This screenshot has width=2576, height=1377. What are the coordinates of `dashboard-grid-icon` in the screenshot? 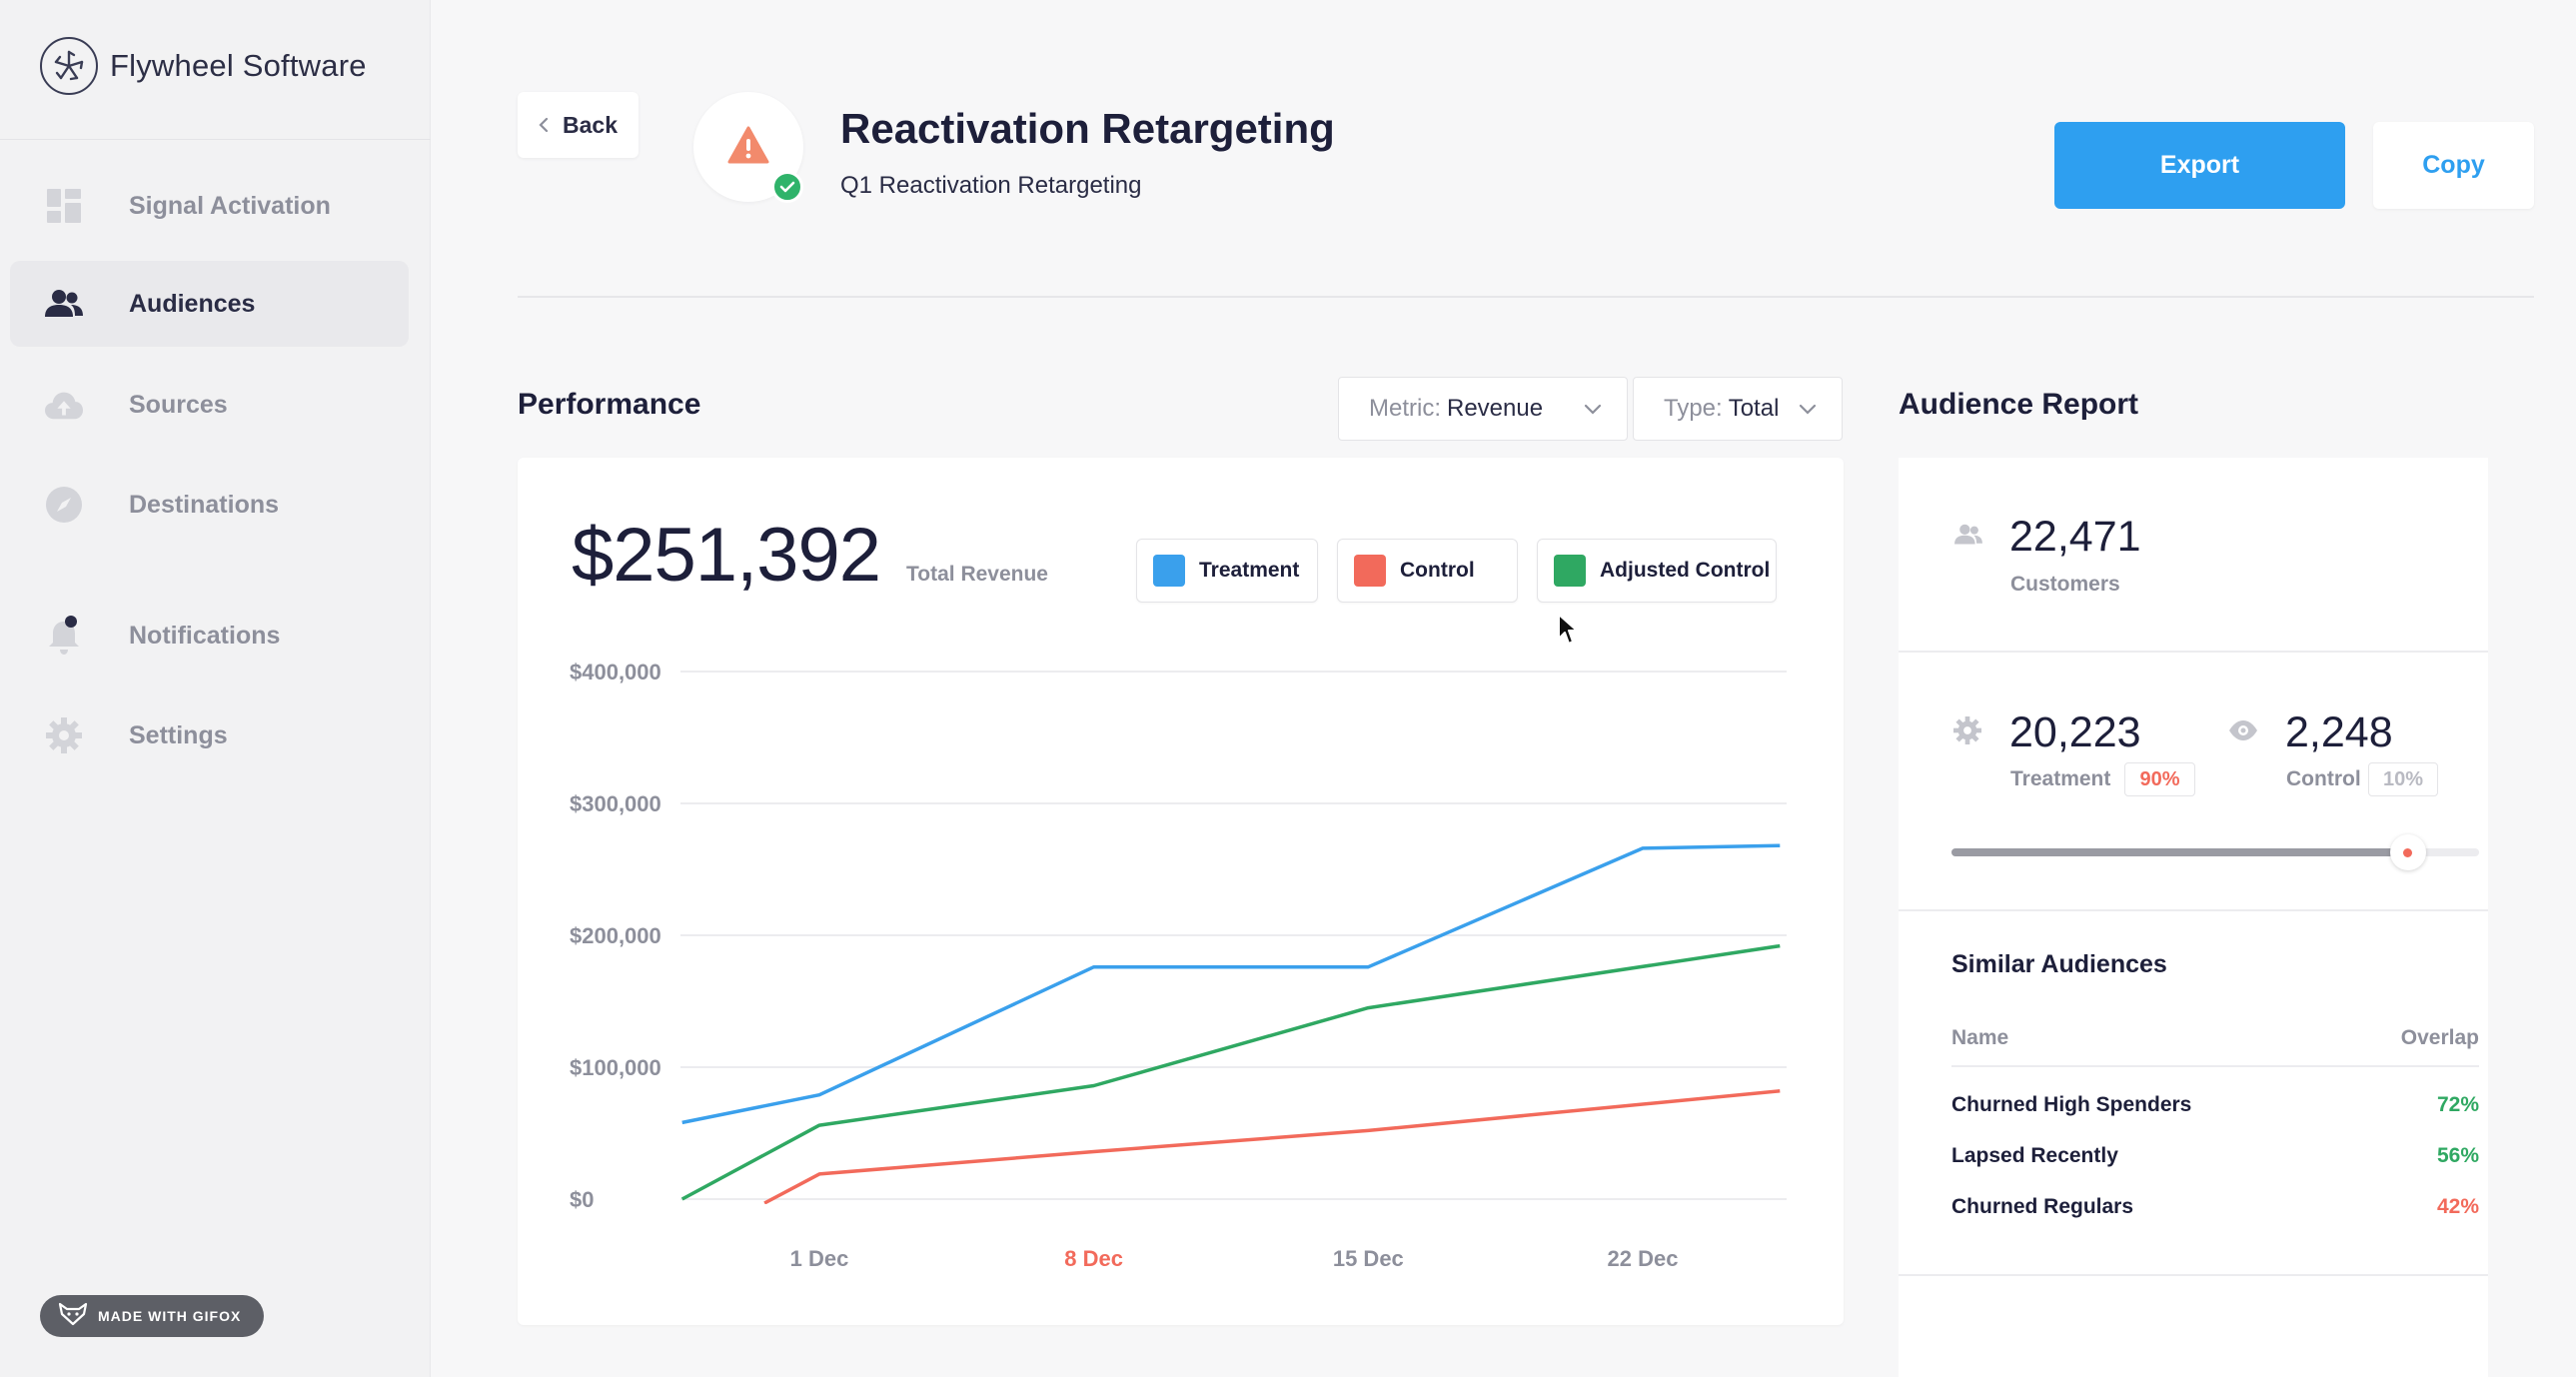 It's located at (64, 206).